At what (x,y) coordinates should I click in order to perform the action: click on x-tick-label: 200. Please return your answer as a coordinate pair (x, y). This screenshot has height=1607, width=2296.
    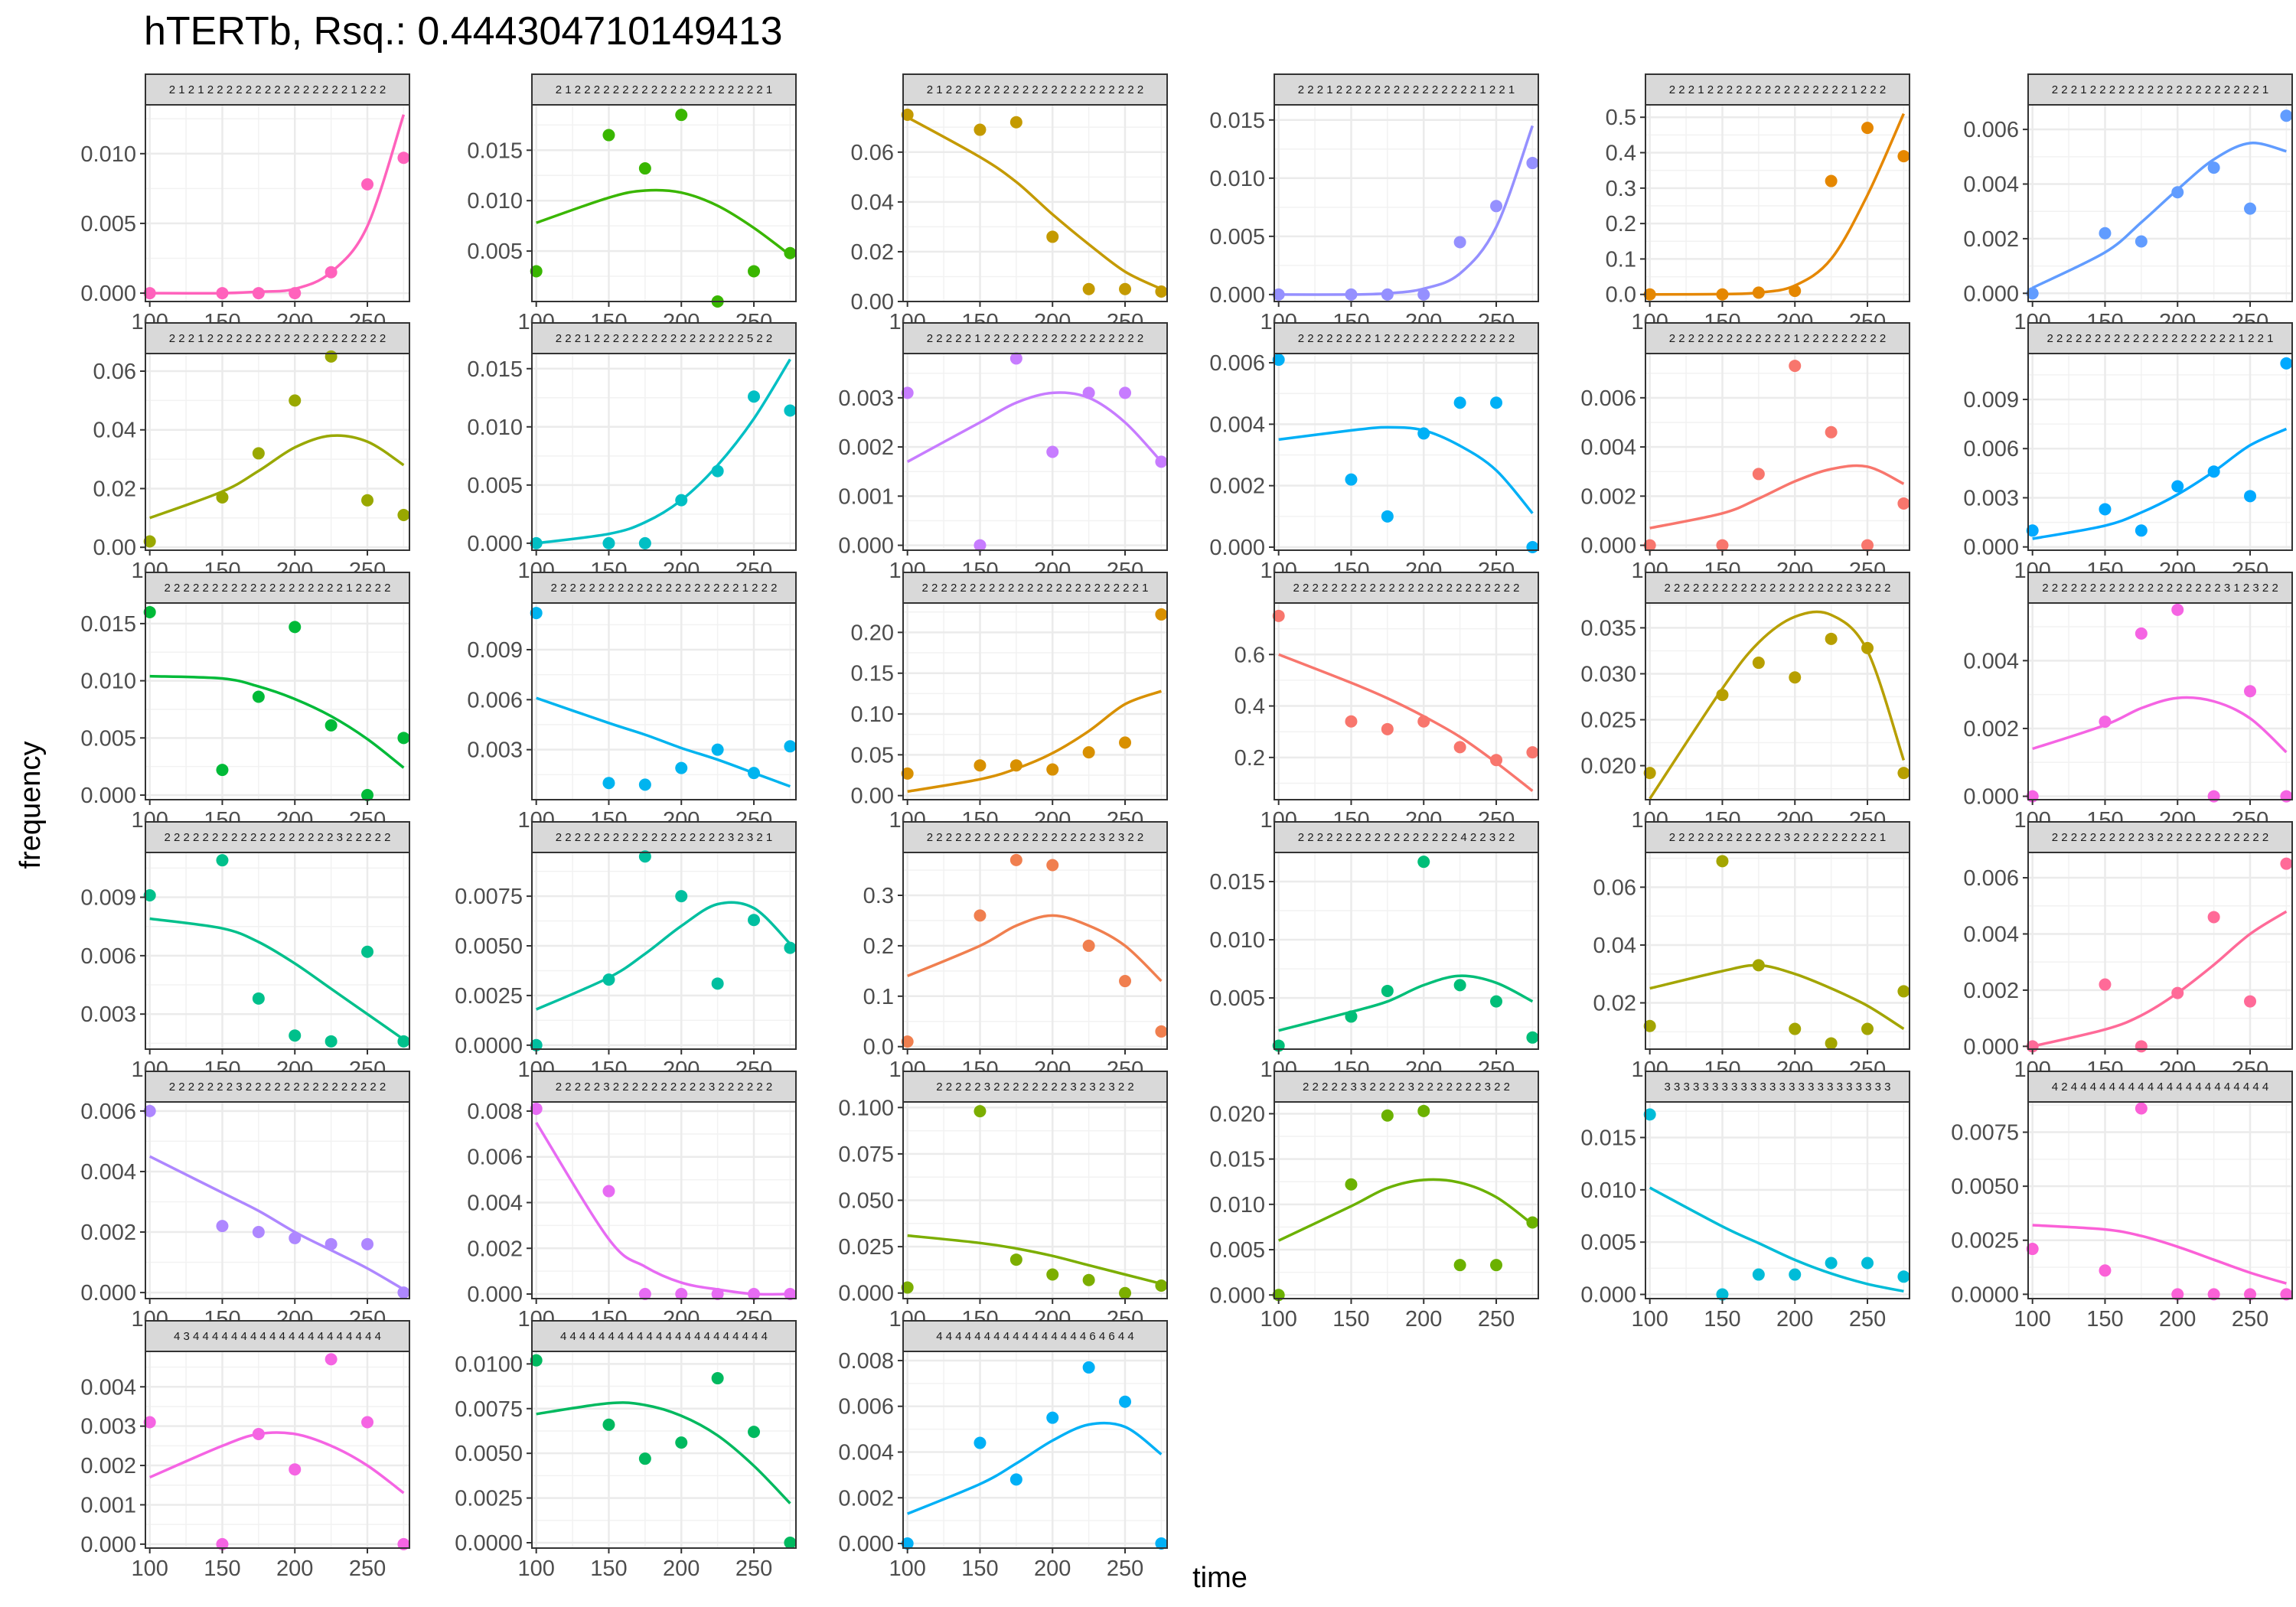
    Looking at the image, I should click on (1423, 1320).